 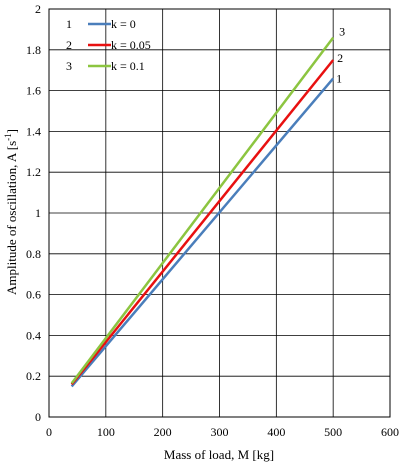 What do you see at coordinates (49, 432) in the screenshot?
I see `x-tick-label: 0` at bounding box center [49, 432].